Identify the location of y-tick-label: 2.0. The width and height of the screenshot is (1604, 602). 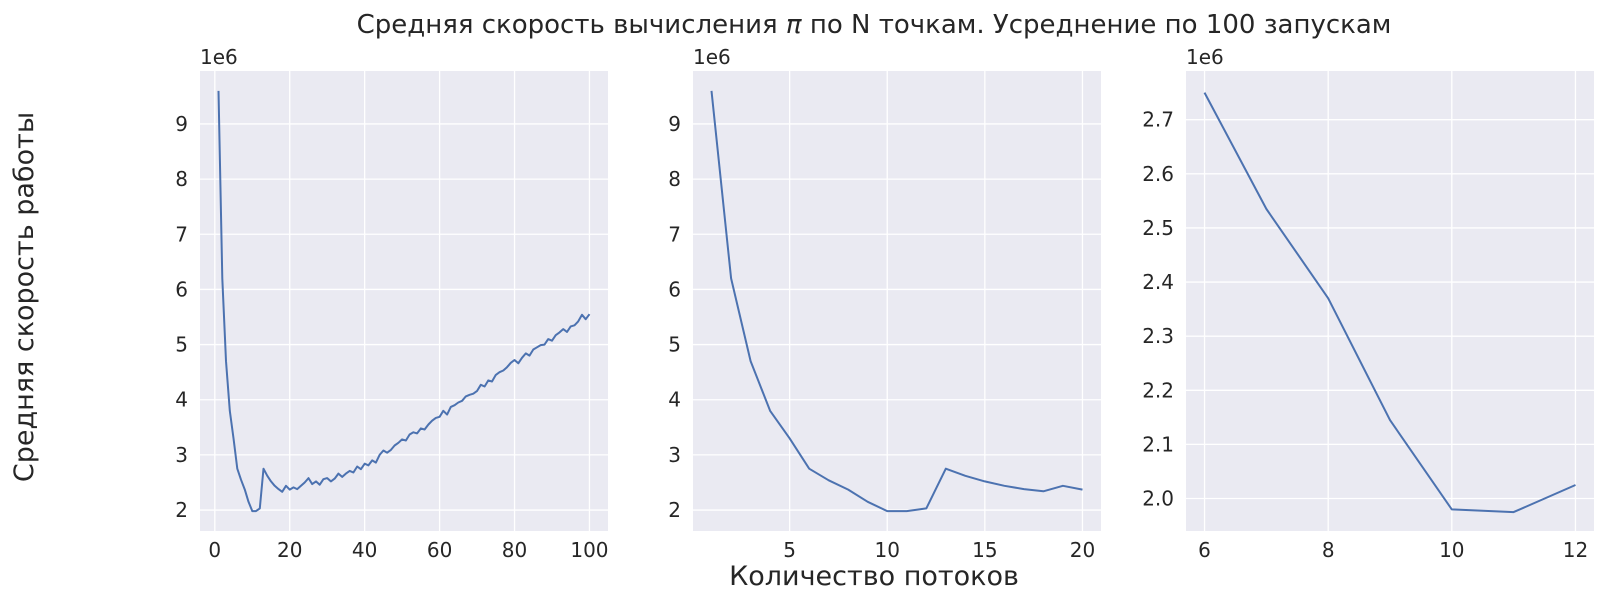
(1158, 499).